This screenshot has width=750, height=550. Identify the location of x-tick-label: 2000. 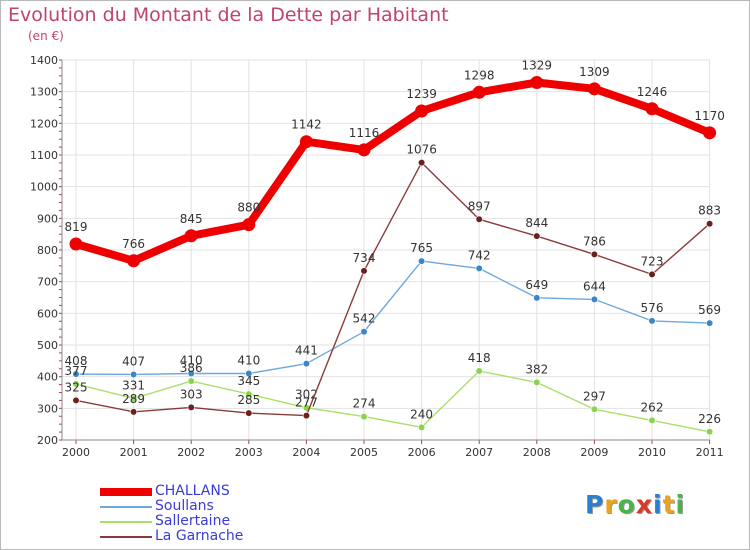
(76, 452).